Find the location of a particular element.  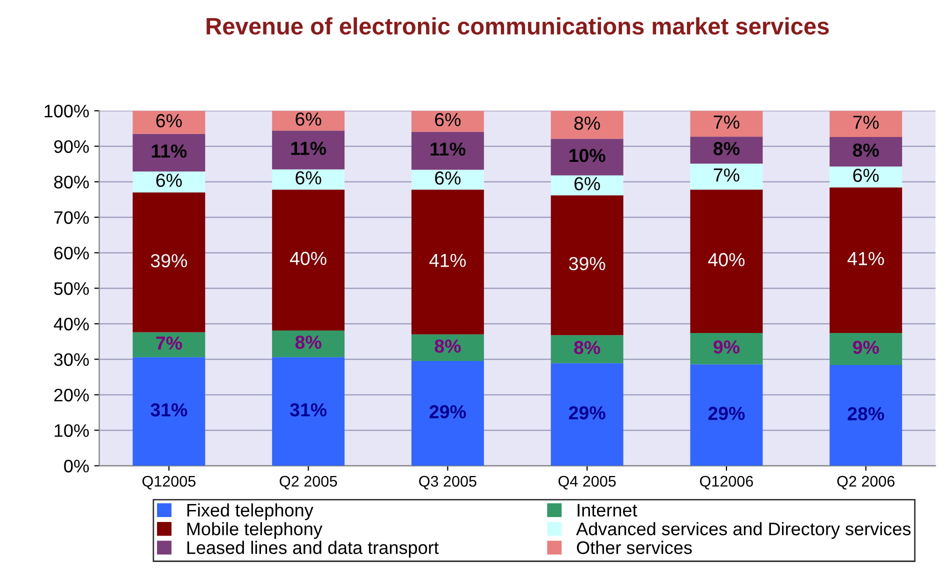

data-label: 10% is located at coordinates (588, 155).